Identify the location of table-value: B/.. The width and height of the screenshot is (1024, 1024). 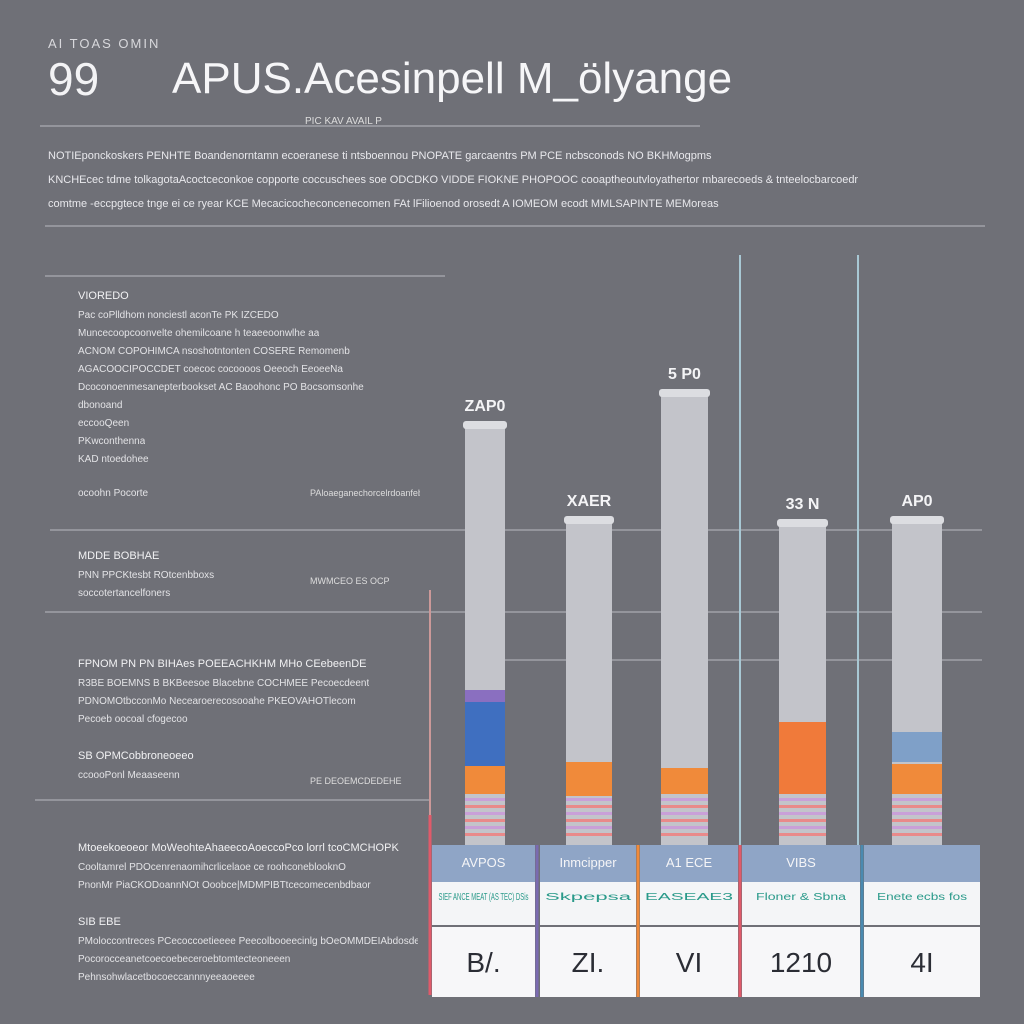
(483, 962).